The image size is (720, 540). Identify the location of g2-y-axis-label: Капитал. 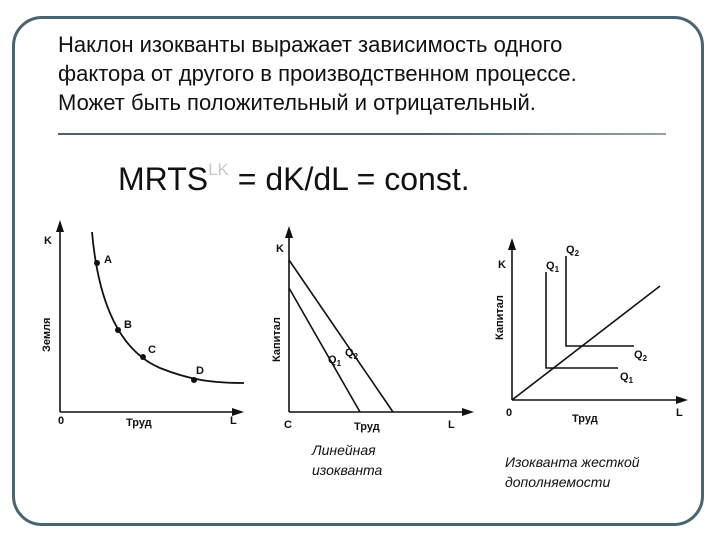
(277, 339).